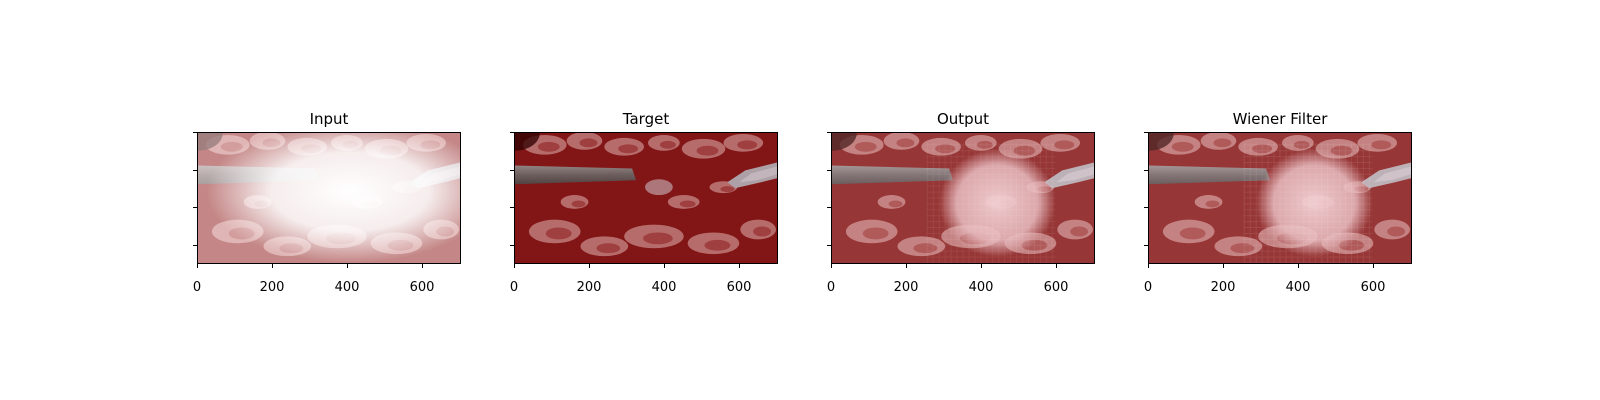  What do you see at coordinates (646, 119) in the screenshot?
I see `panel-title: Target` at bounding box center [646, 119].